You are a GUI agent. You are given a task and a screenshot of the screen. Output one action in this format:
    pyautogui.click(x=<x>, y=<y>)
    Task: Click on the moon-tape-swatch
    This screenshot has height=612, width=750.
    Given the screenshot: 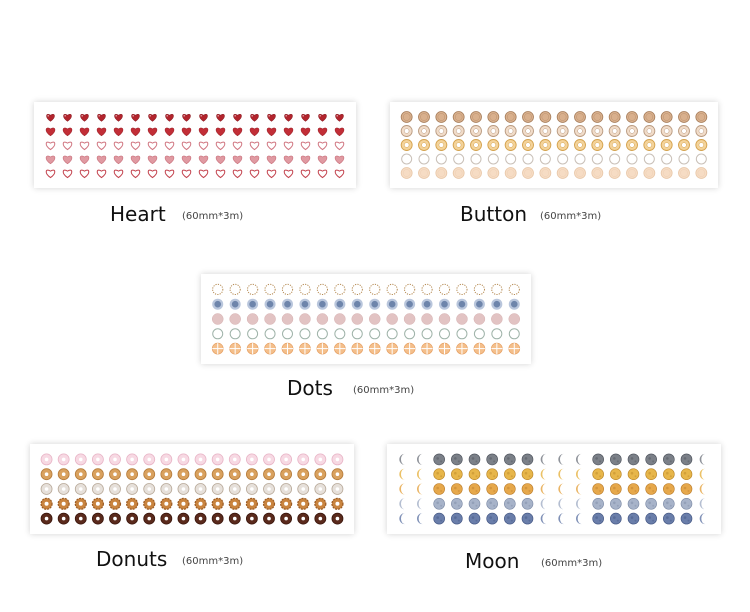 What is the action you would take?
    pyautogui.click(x=554, y=489)
    